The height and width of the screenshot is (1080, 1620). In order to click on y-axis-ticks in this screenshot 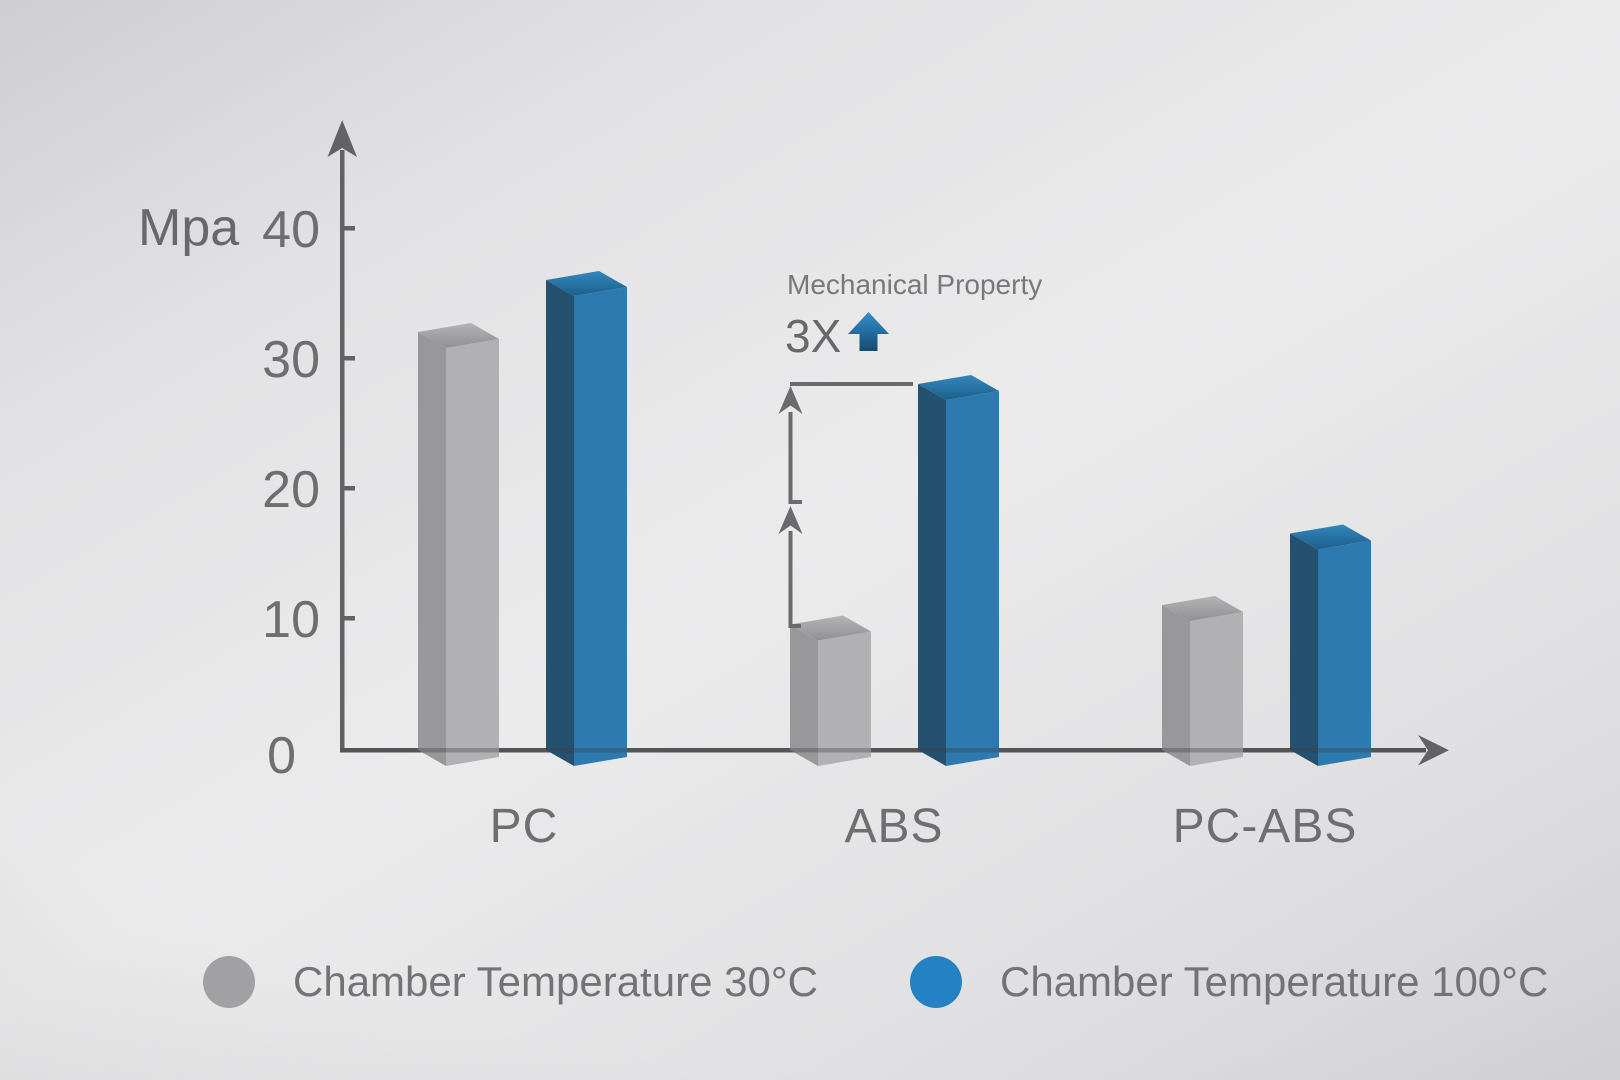, I will do `click(349, 423)`.